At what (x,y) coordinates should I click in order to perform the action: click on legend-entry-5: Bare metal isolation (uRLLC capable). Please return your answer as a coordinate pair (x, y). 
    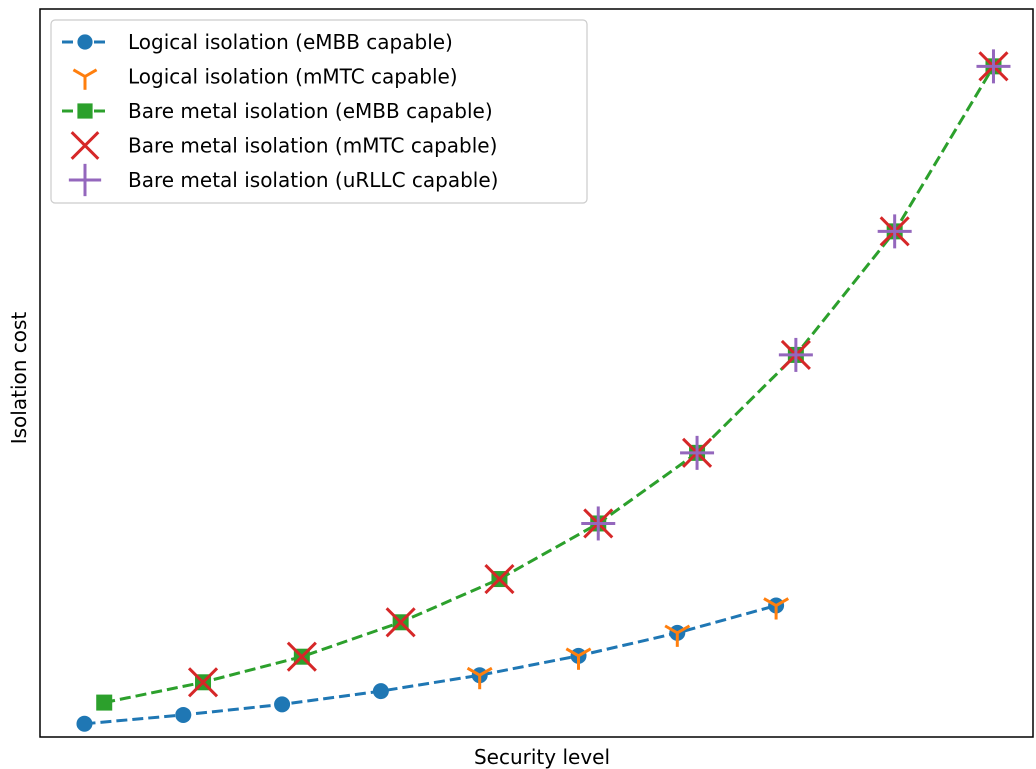
    Looking at the image, I should click on (284, 180).